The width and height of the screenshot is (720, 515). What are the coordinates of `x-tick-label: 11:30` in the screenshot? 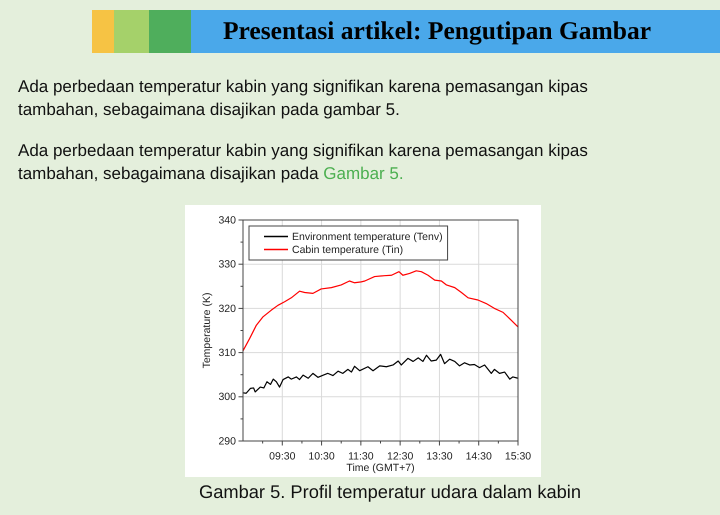 It's located at (361, 456).